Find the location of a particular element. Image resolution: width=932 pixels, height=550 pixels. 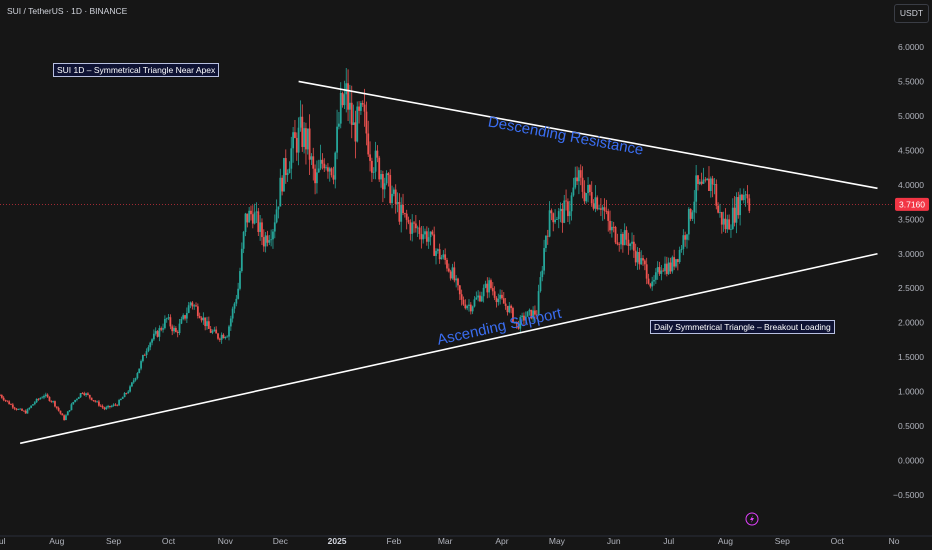

time-tick-label: Aug is located at coordinates (725, 541).